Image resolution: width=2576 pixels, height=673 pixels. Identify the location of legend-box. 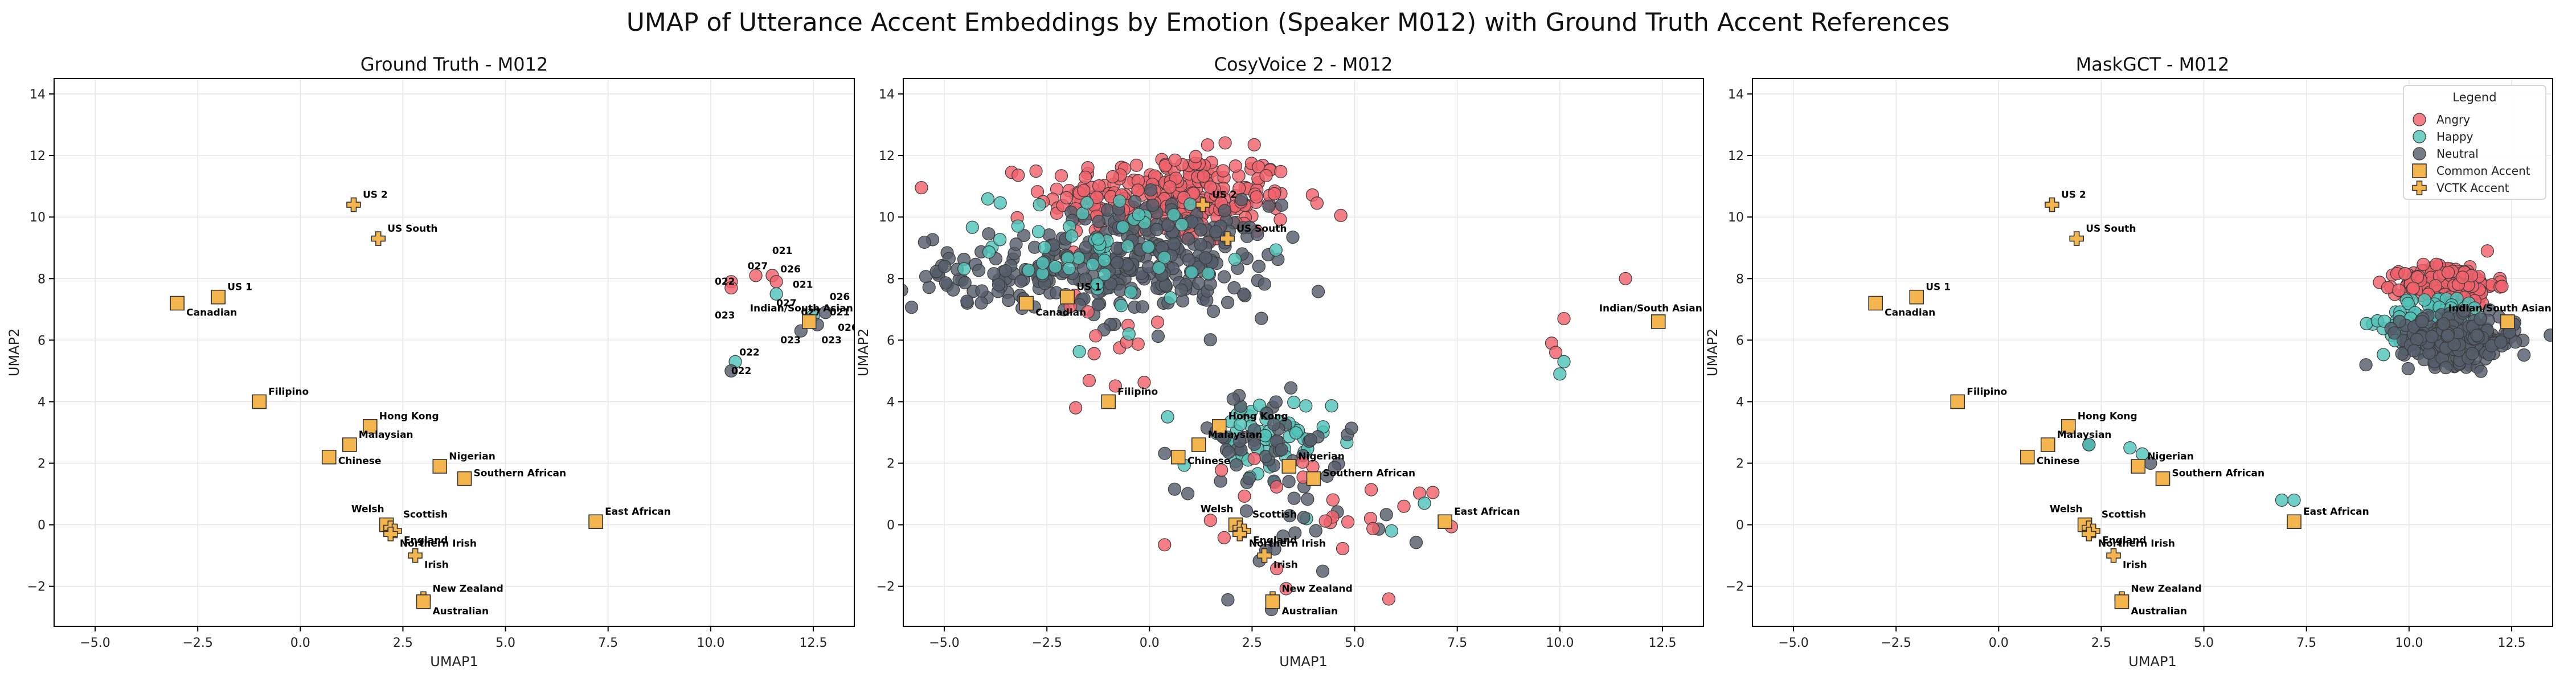
(2474, 142).